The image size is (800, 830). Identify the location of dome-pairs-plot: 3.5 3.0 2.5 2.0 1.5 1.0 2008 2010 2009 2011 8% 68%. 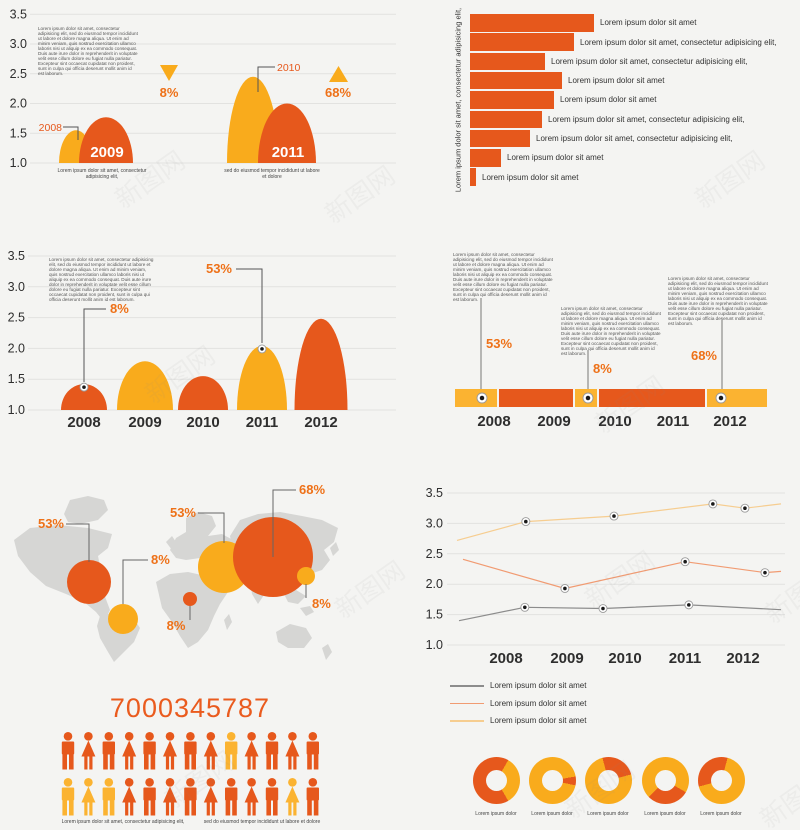
(203, 88).